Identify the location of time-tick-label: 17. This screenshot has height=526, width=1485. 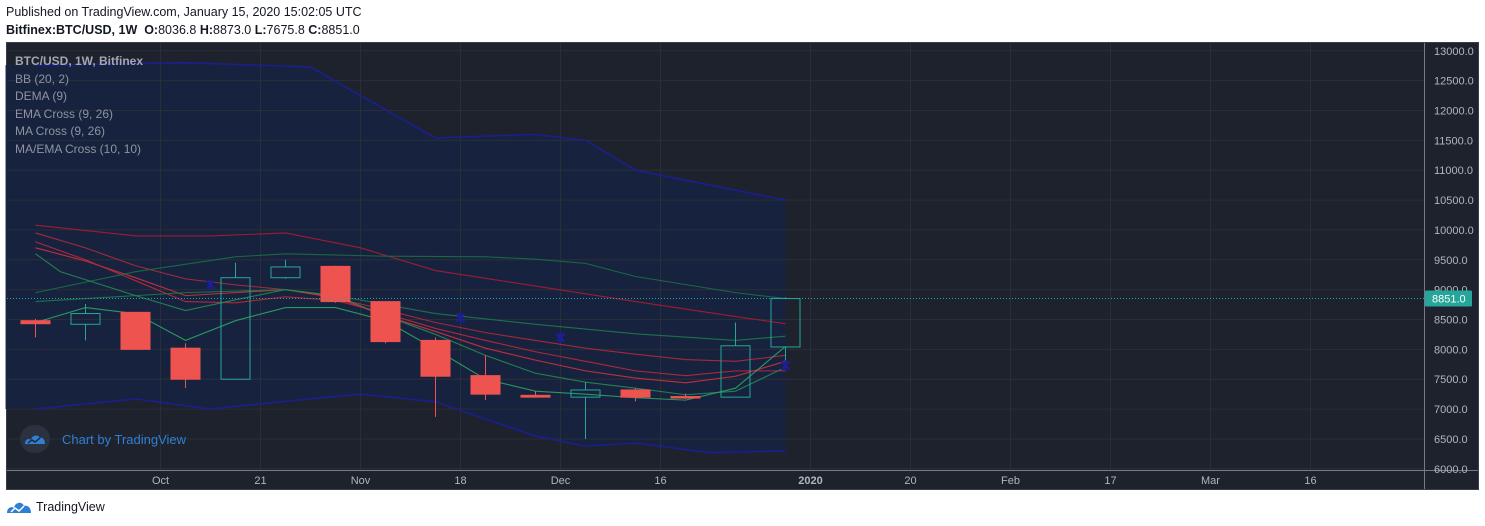
(1110, 481).